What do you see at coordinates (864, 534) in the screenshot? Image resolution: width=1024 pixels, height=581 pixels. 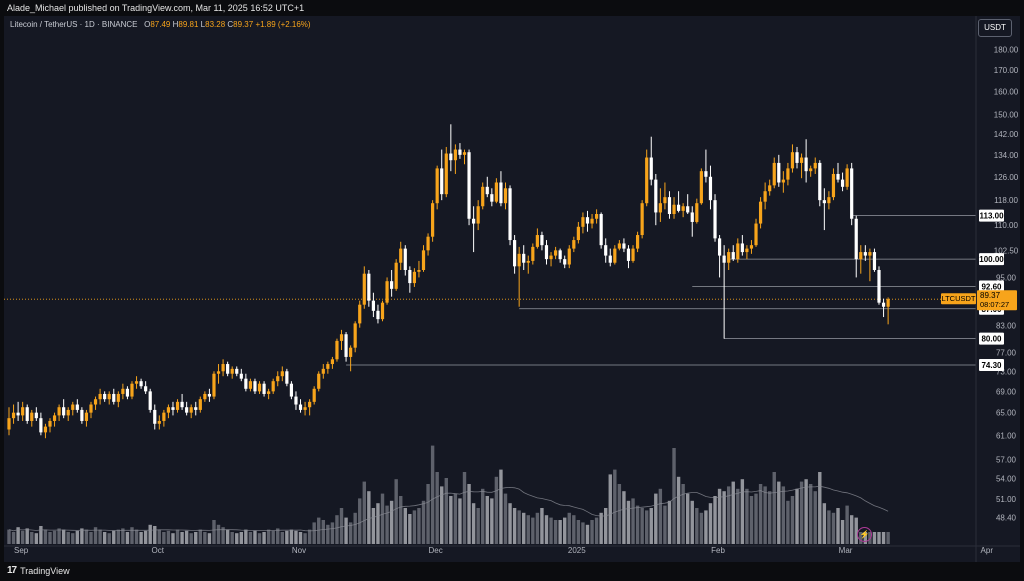 I see `bolt-icon: ⚡` at bounding box center [864, 534].